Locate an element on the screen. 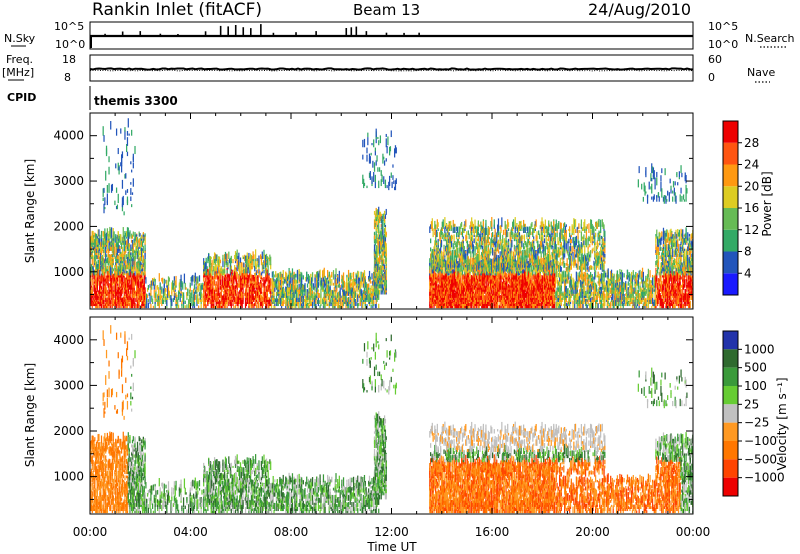 The height and width of the screenshot is (554, 800). nsky-tick-bottom: 10^0 is located at coordinates (70, 44).